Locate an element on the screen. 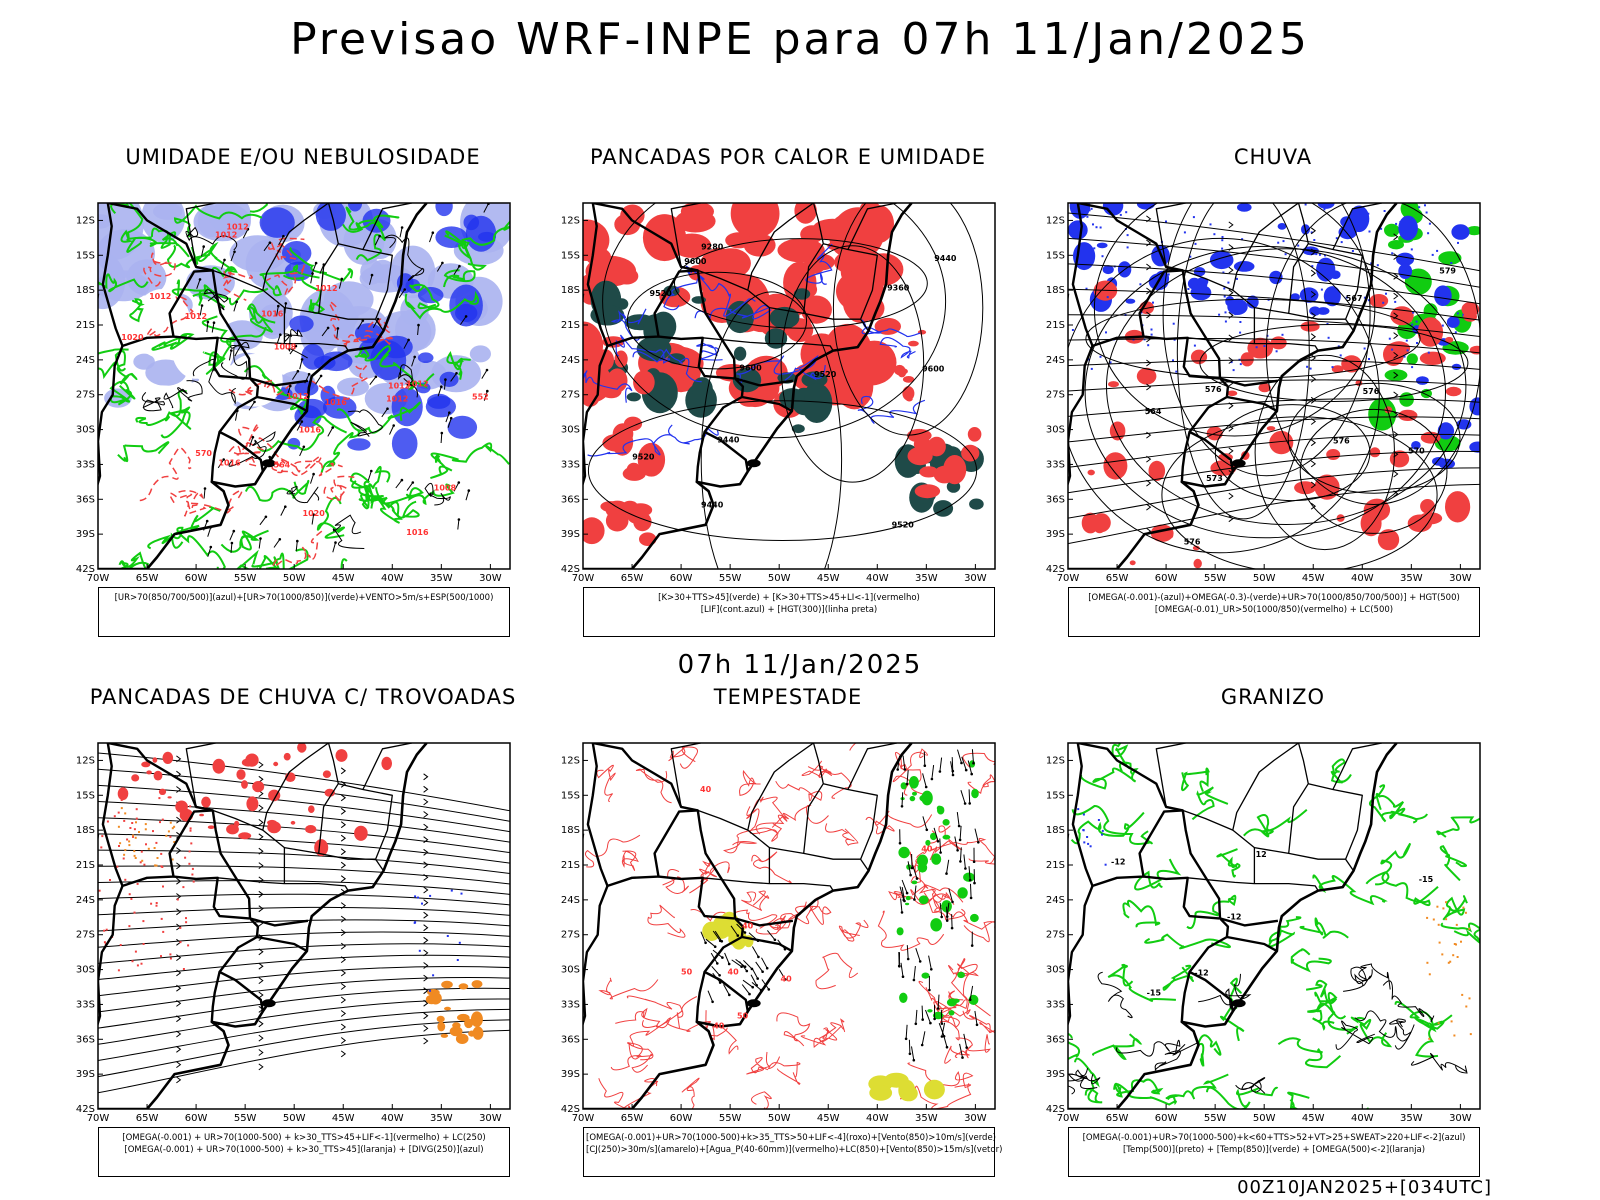  lake is located at coordinates (1238, 463).